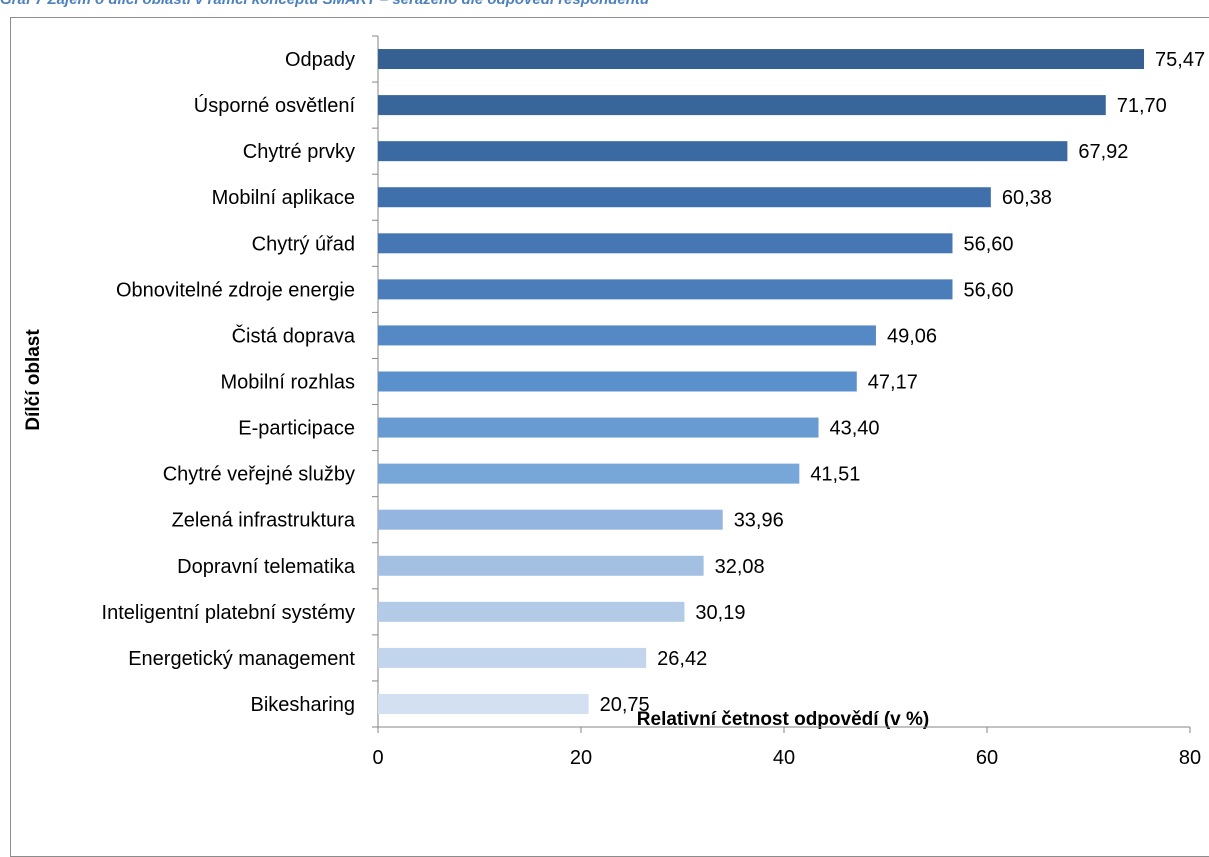  Describe the element at coordinates (720, 613) in the screenshot. I see `data-label: 30,19` at that location.